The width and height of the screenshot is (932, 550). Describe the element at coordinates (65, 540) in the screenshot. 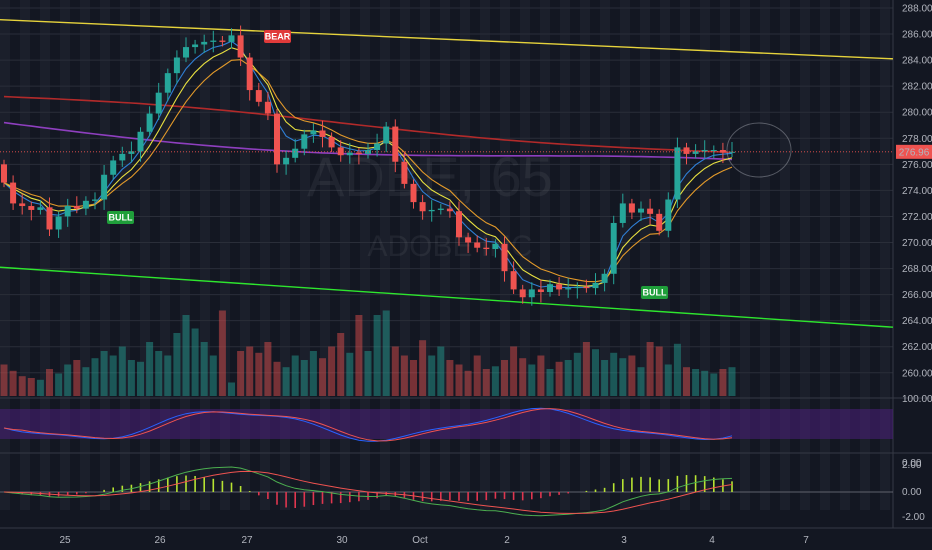

I see `time-tick-label: 25` at that location.